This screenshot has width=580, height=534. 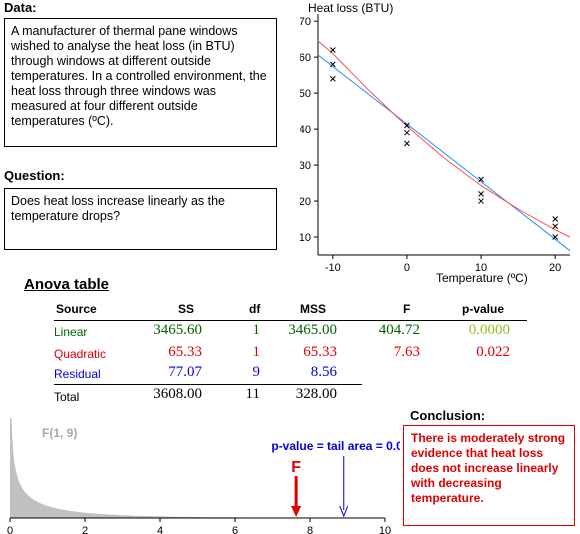 I want to click on x-axis-label: Temperature (ºC), so click(x=482, y=278).